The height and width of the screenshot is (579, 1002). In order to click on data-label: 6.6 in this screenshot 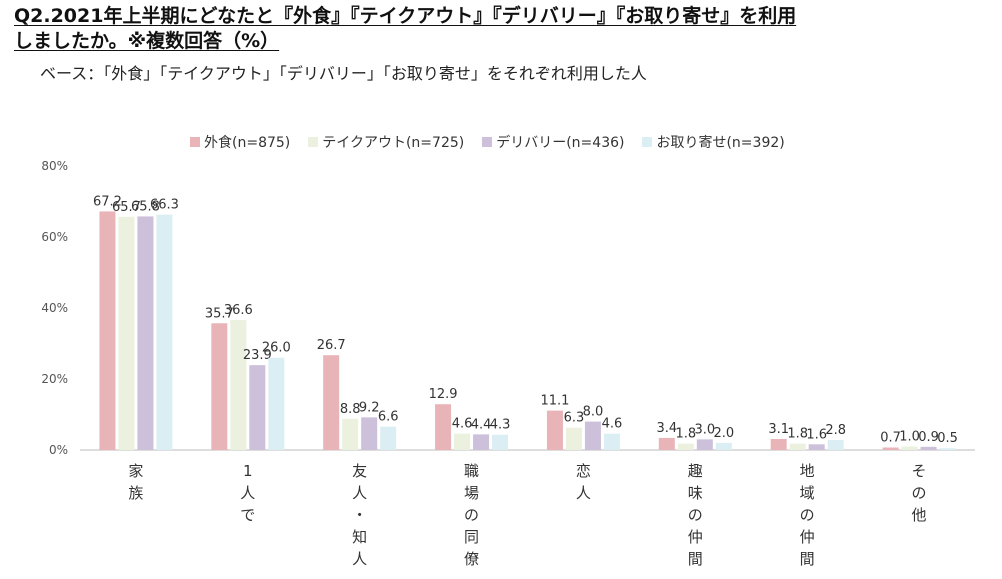, I will do `click(388, 417)`.